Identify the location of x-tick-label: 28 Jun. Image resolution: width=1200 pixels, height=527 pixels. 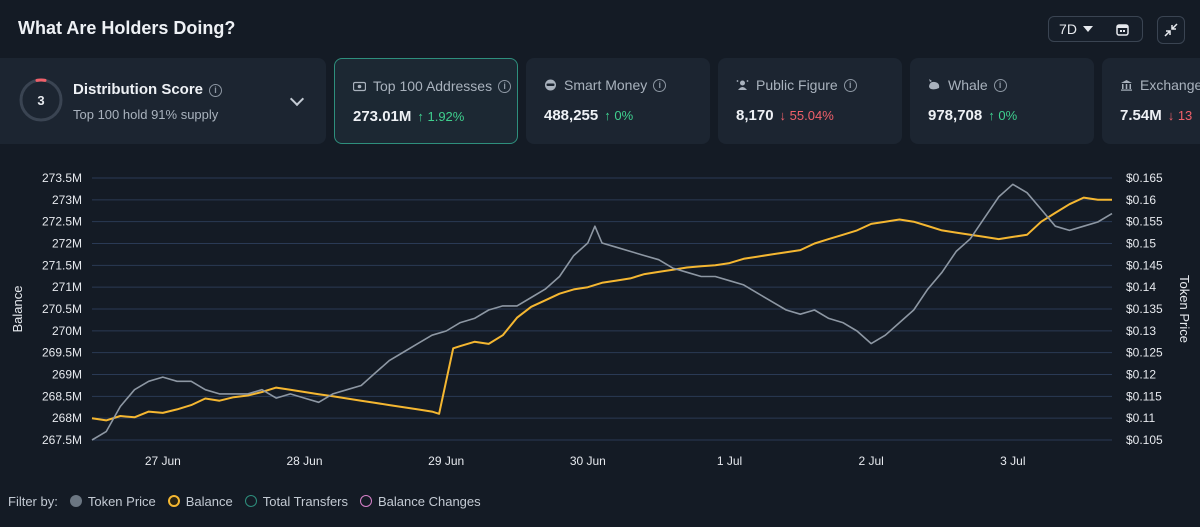
(304, 461).